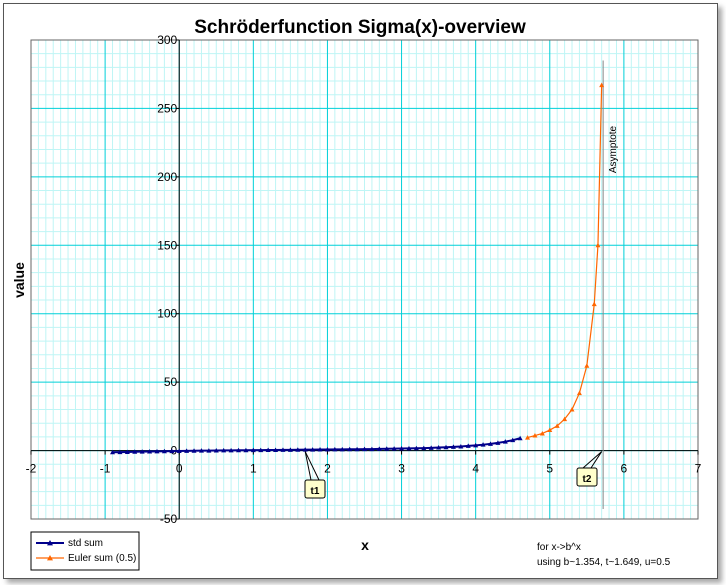  I want to click on chart-title: Schröderfunction Sigma(x)-overview, so click(360, 27).